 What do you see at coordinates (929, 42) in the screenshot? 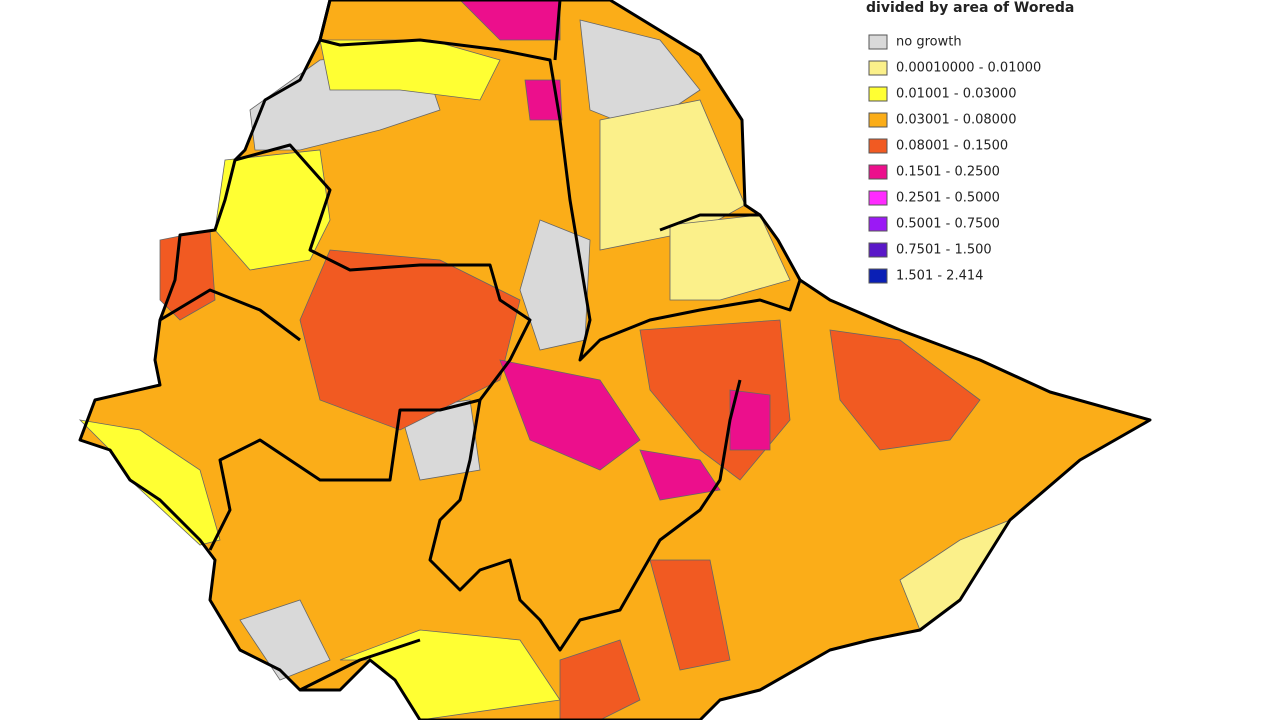
I see `legend-label: no growth` at bounding box center [929, 42].